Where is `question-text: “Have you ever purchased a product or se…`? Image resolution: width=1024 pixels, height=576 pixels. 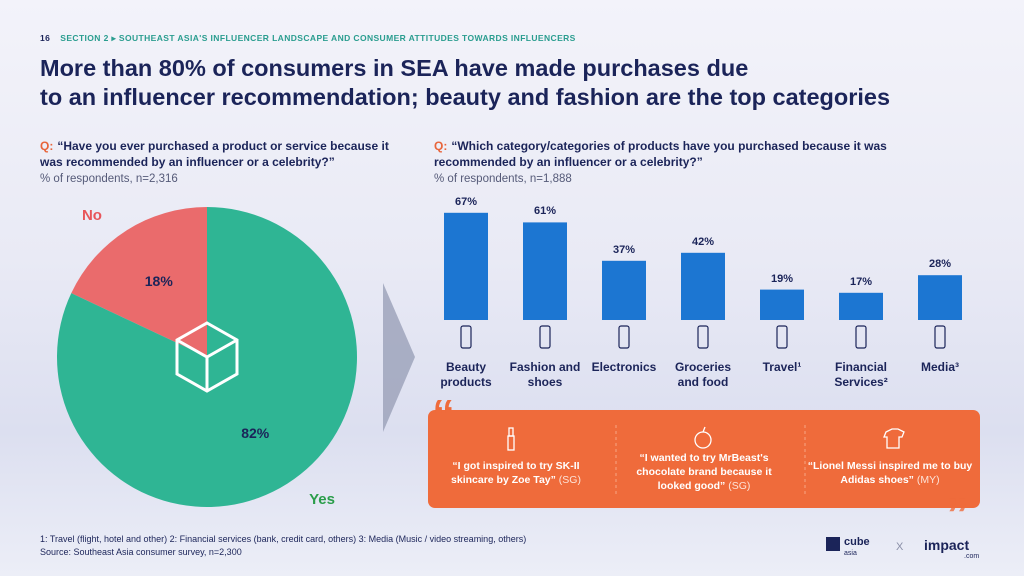 question-text: “Have you ever purchased a product or se… is located at coordinates (214, 154).